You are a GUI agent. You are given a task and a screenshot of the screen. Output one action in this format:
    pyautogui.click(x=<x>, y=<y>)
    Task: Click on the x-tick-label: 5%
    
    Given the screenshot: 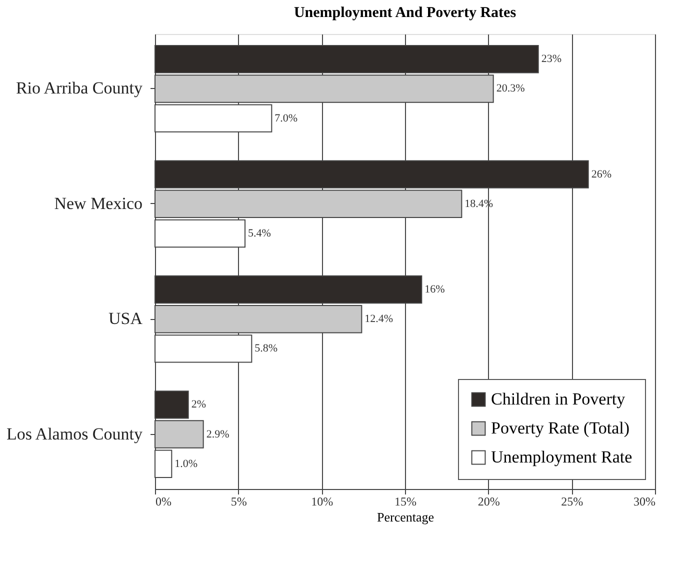 What is the action you would take?
    pyautogui.click(x=238, y=501)
    